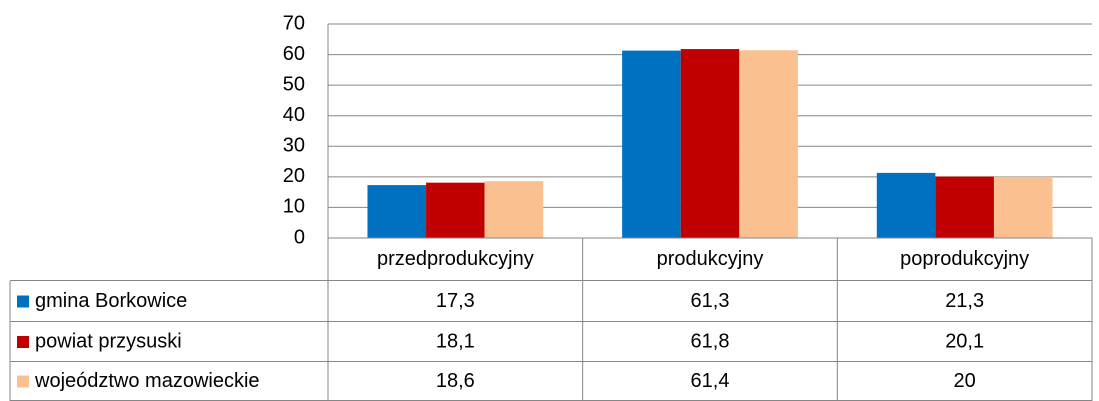 The image size is (1099, 401). I want to click on legend-label: wojeództwo mazowieckie, so click(147, 381).